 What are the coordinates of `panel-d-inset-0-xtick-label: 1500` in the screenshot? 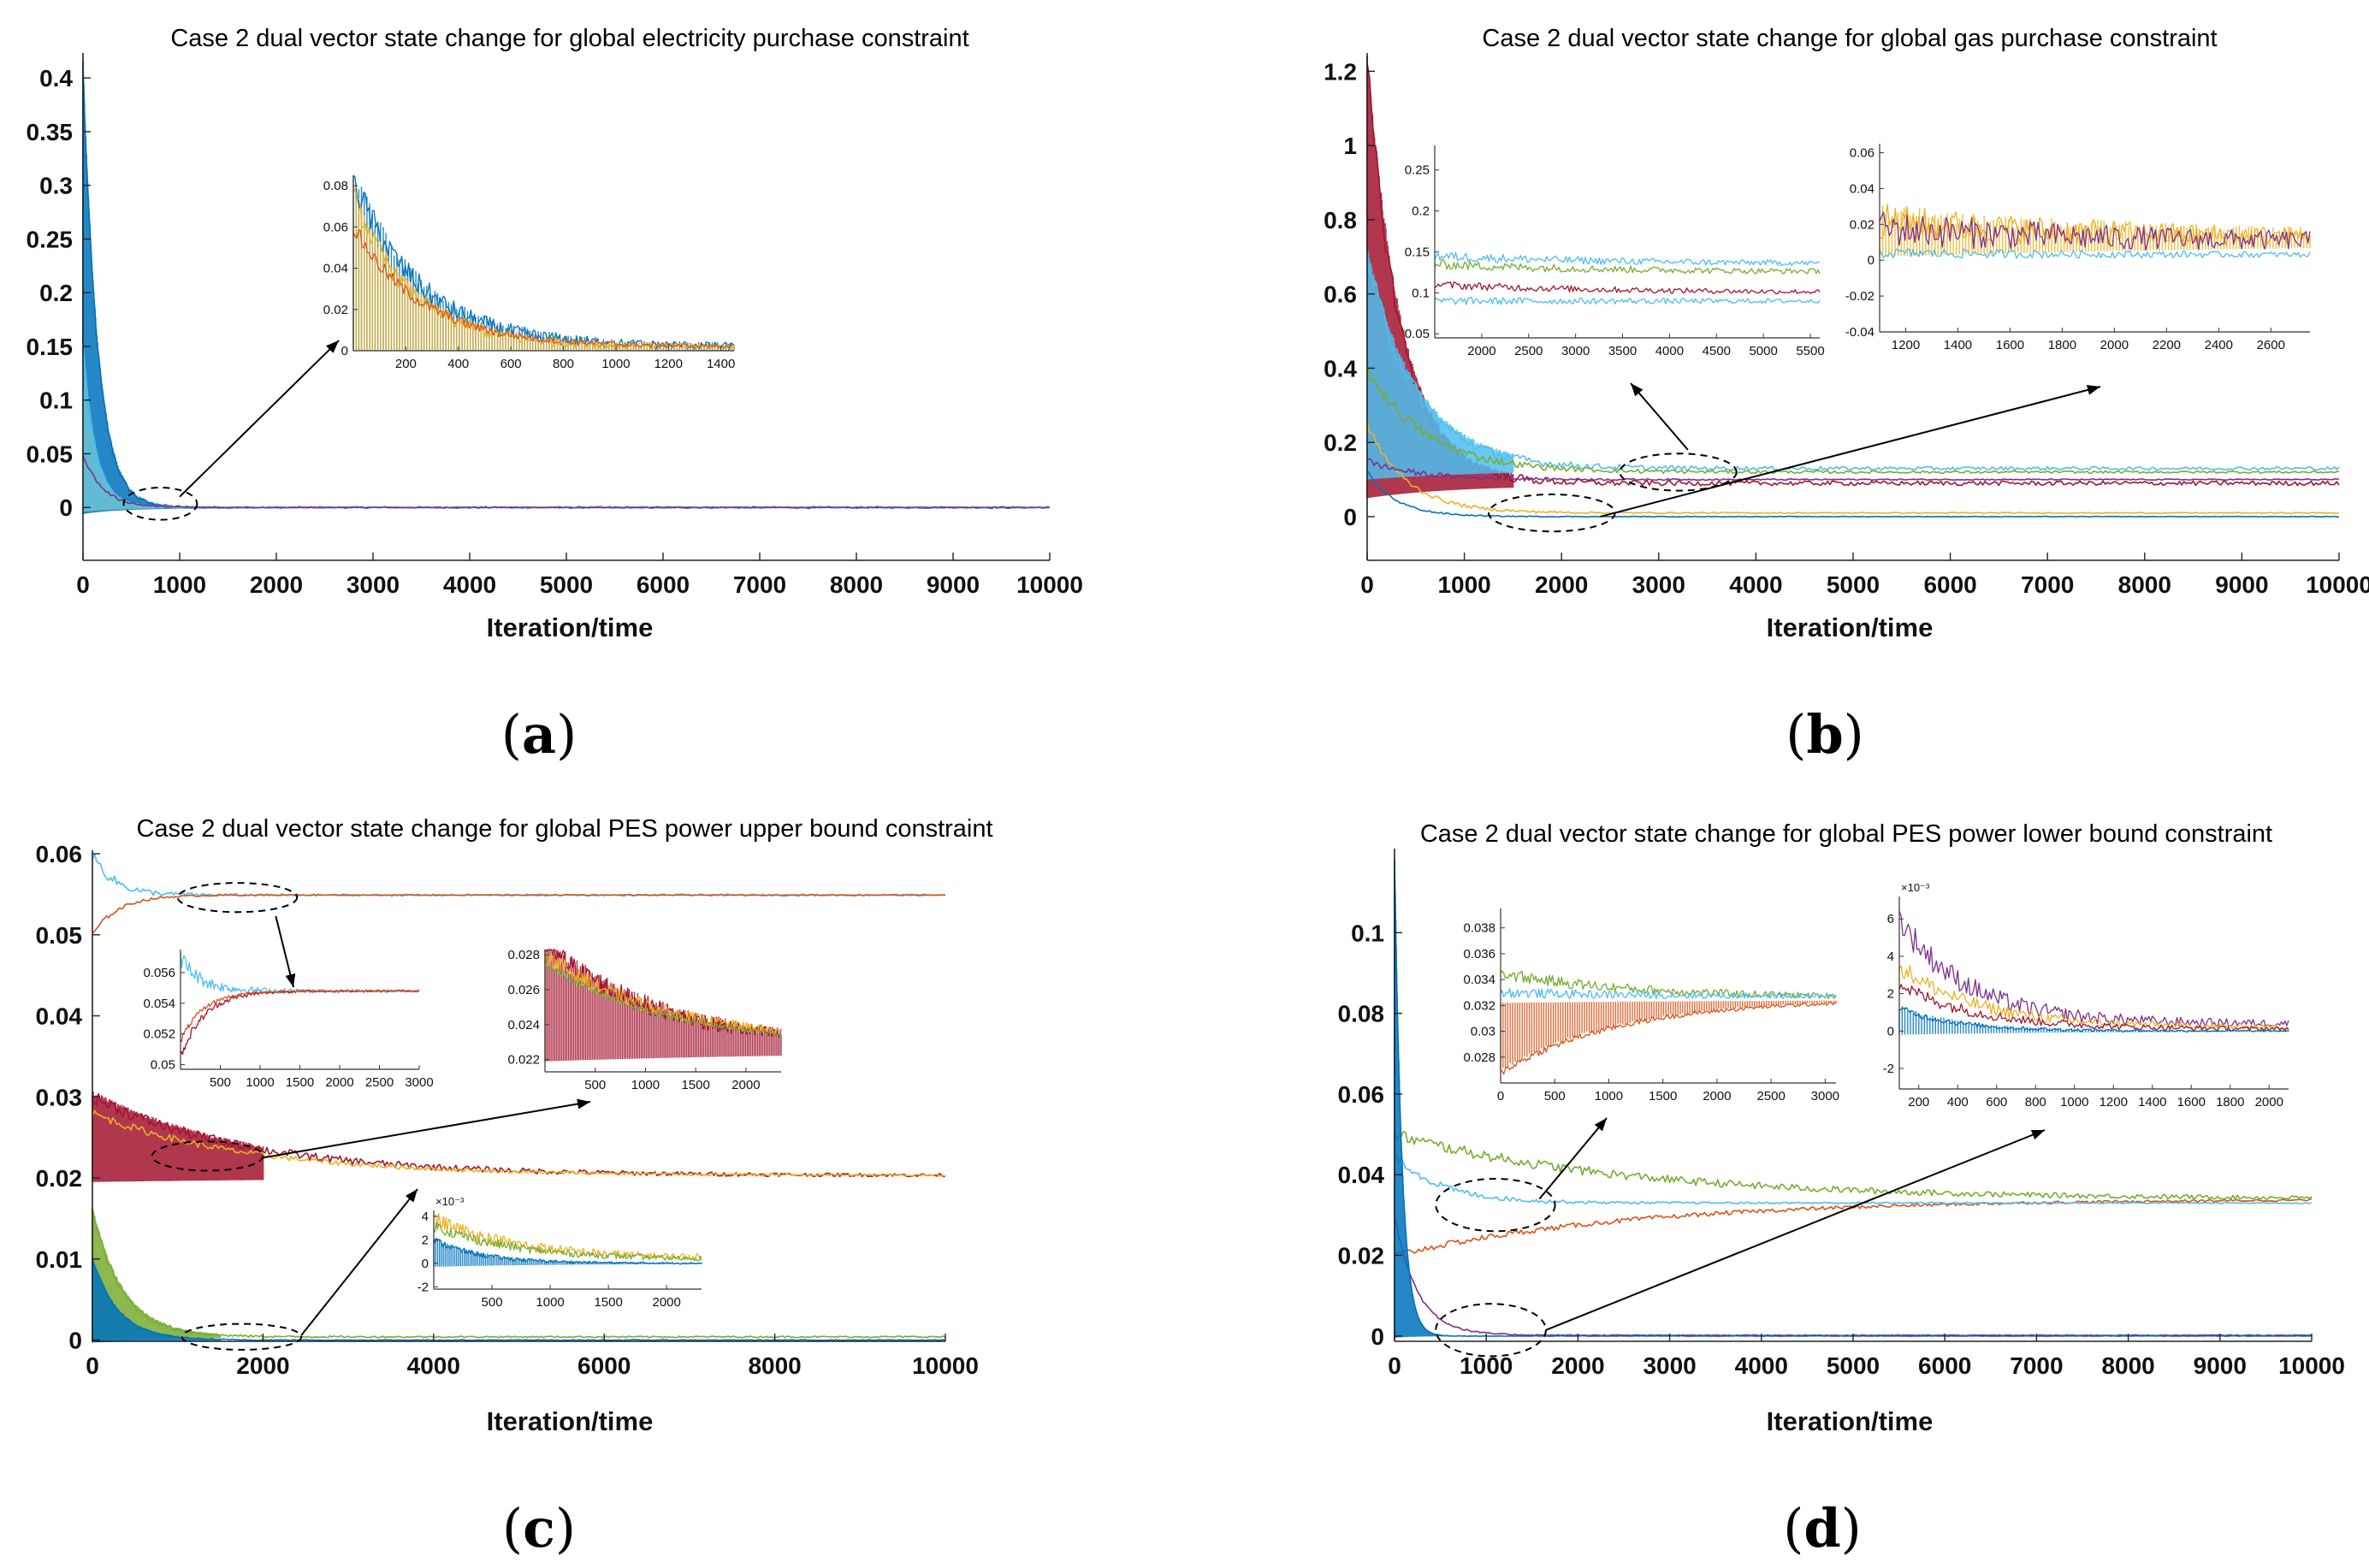 It's located at (1663, 1096).